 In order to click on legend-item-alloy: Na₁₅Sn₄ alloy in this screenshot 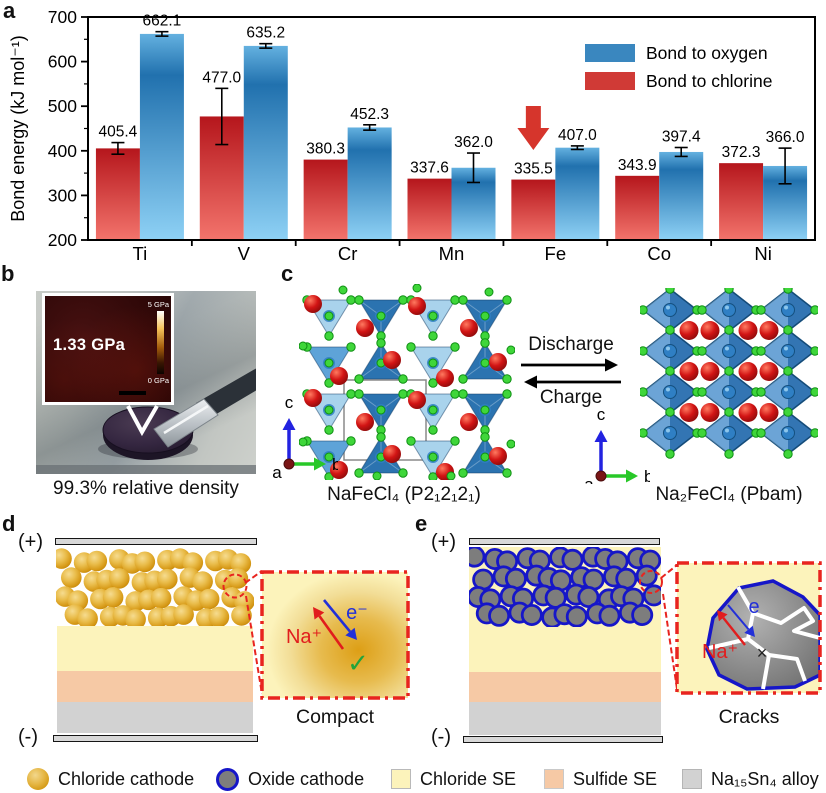, I will do `click(750, 779)`.